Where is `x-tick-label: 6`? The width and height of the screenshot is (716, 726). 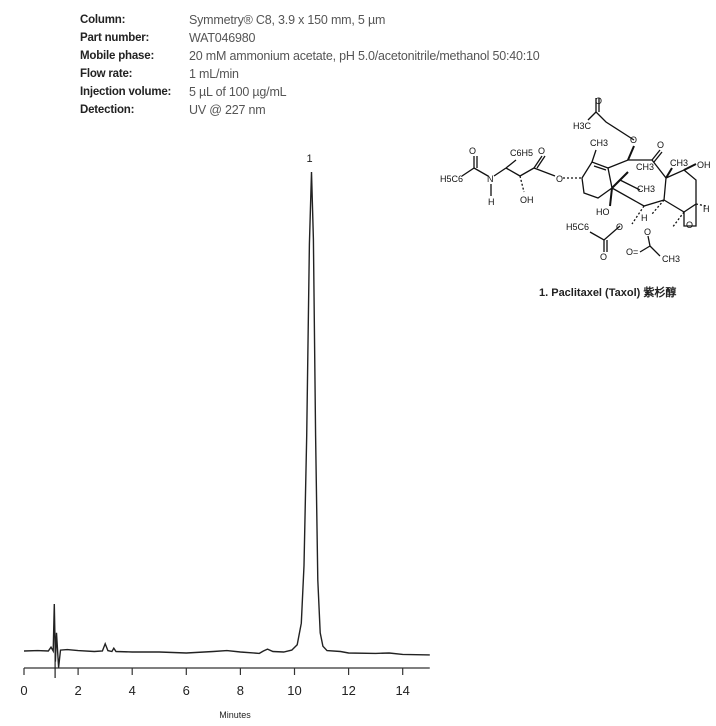 x-tick-label: 6 is located at coordinates (186, 690).